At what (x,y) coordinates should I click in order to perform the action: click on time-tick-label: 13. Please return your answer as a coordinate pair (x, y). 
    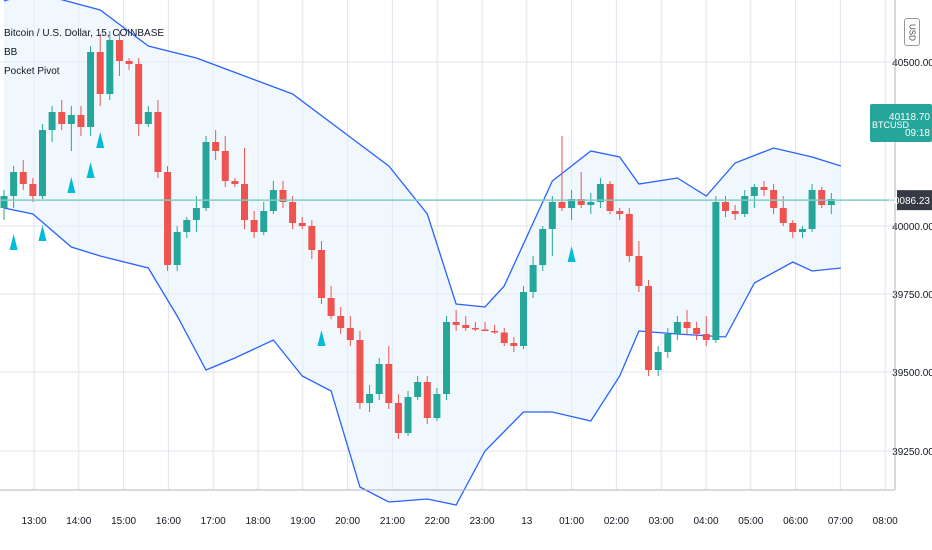
    Looking at the image, I should click on (527, 521).